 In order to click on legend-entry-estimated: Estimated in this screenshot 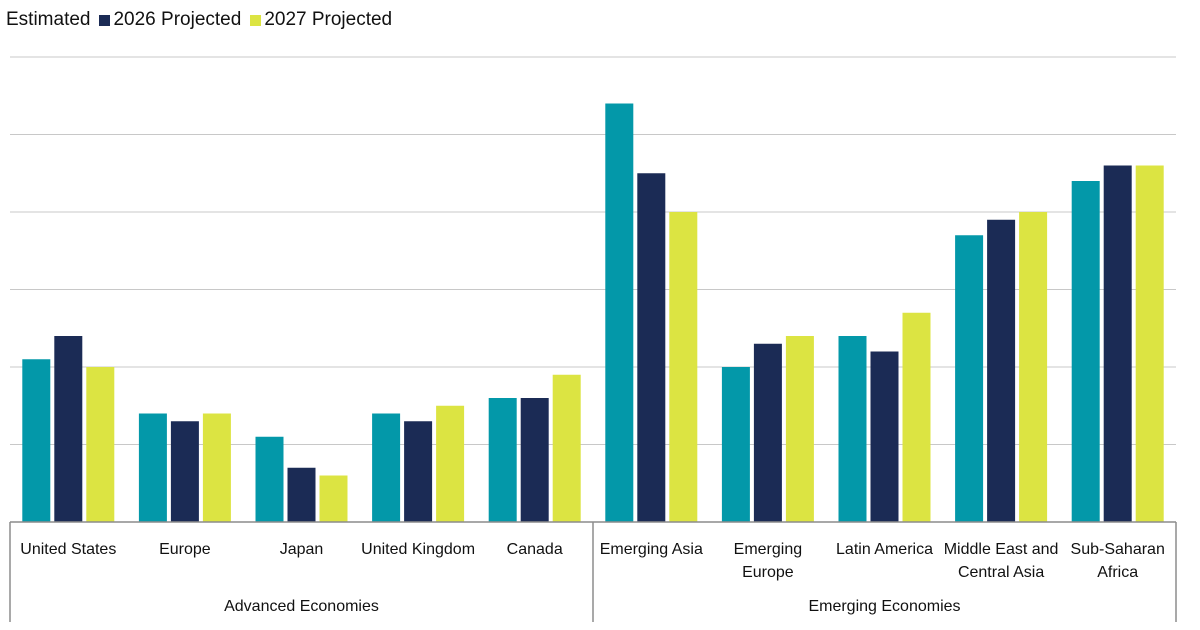, I will do `click(48, 20)`.